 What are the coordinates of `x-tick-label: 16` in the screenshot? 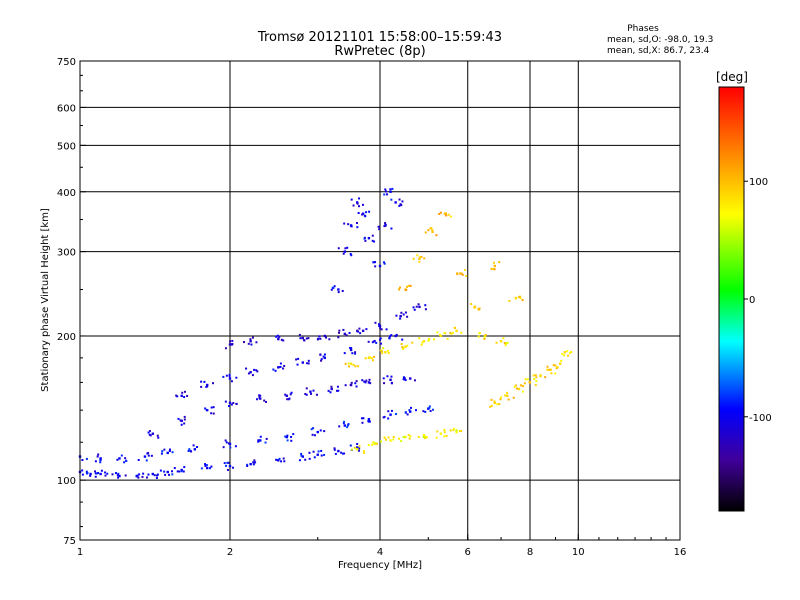 It's located at (680, 552).